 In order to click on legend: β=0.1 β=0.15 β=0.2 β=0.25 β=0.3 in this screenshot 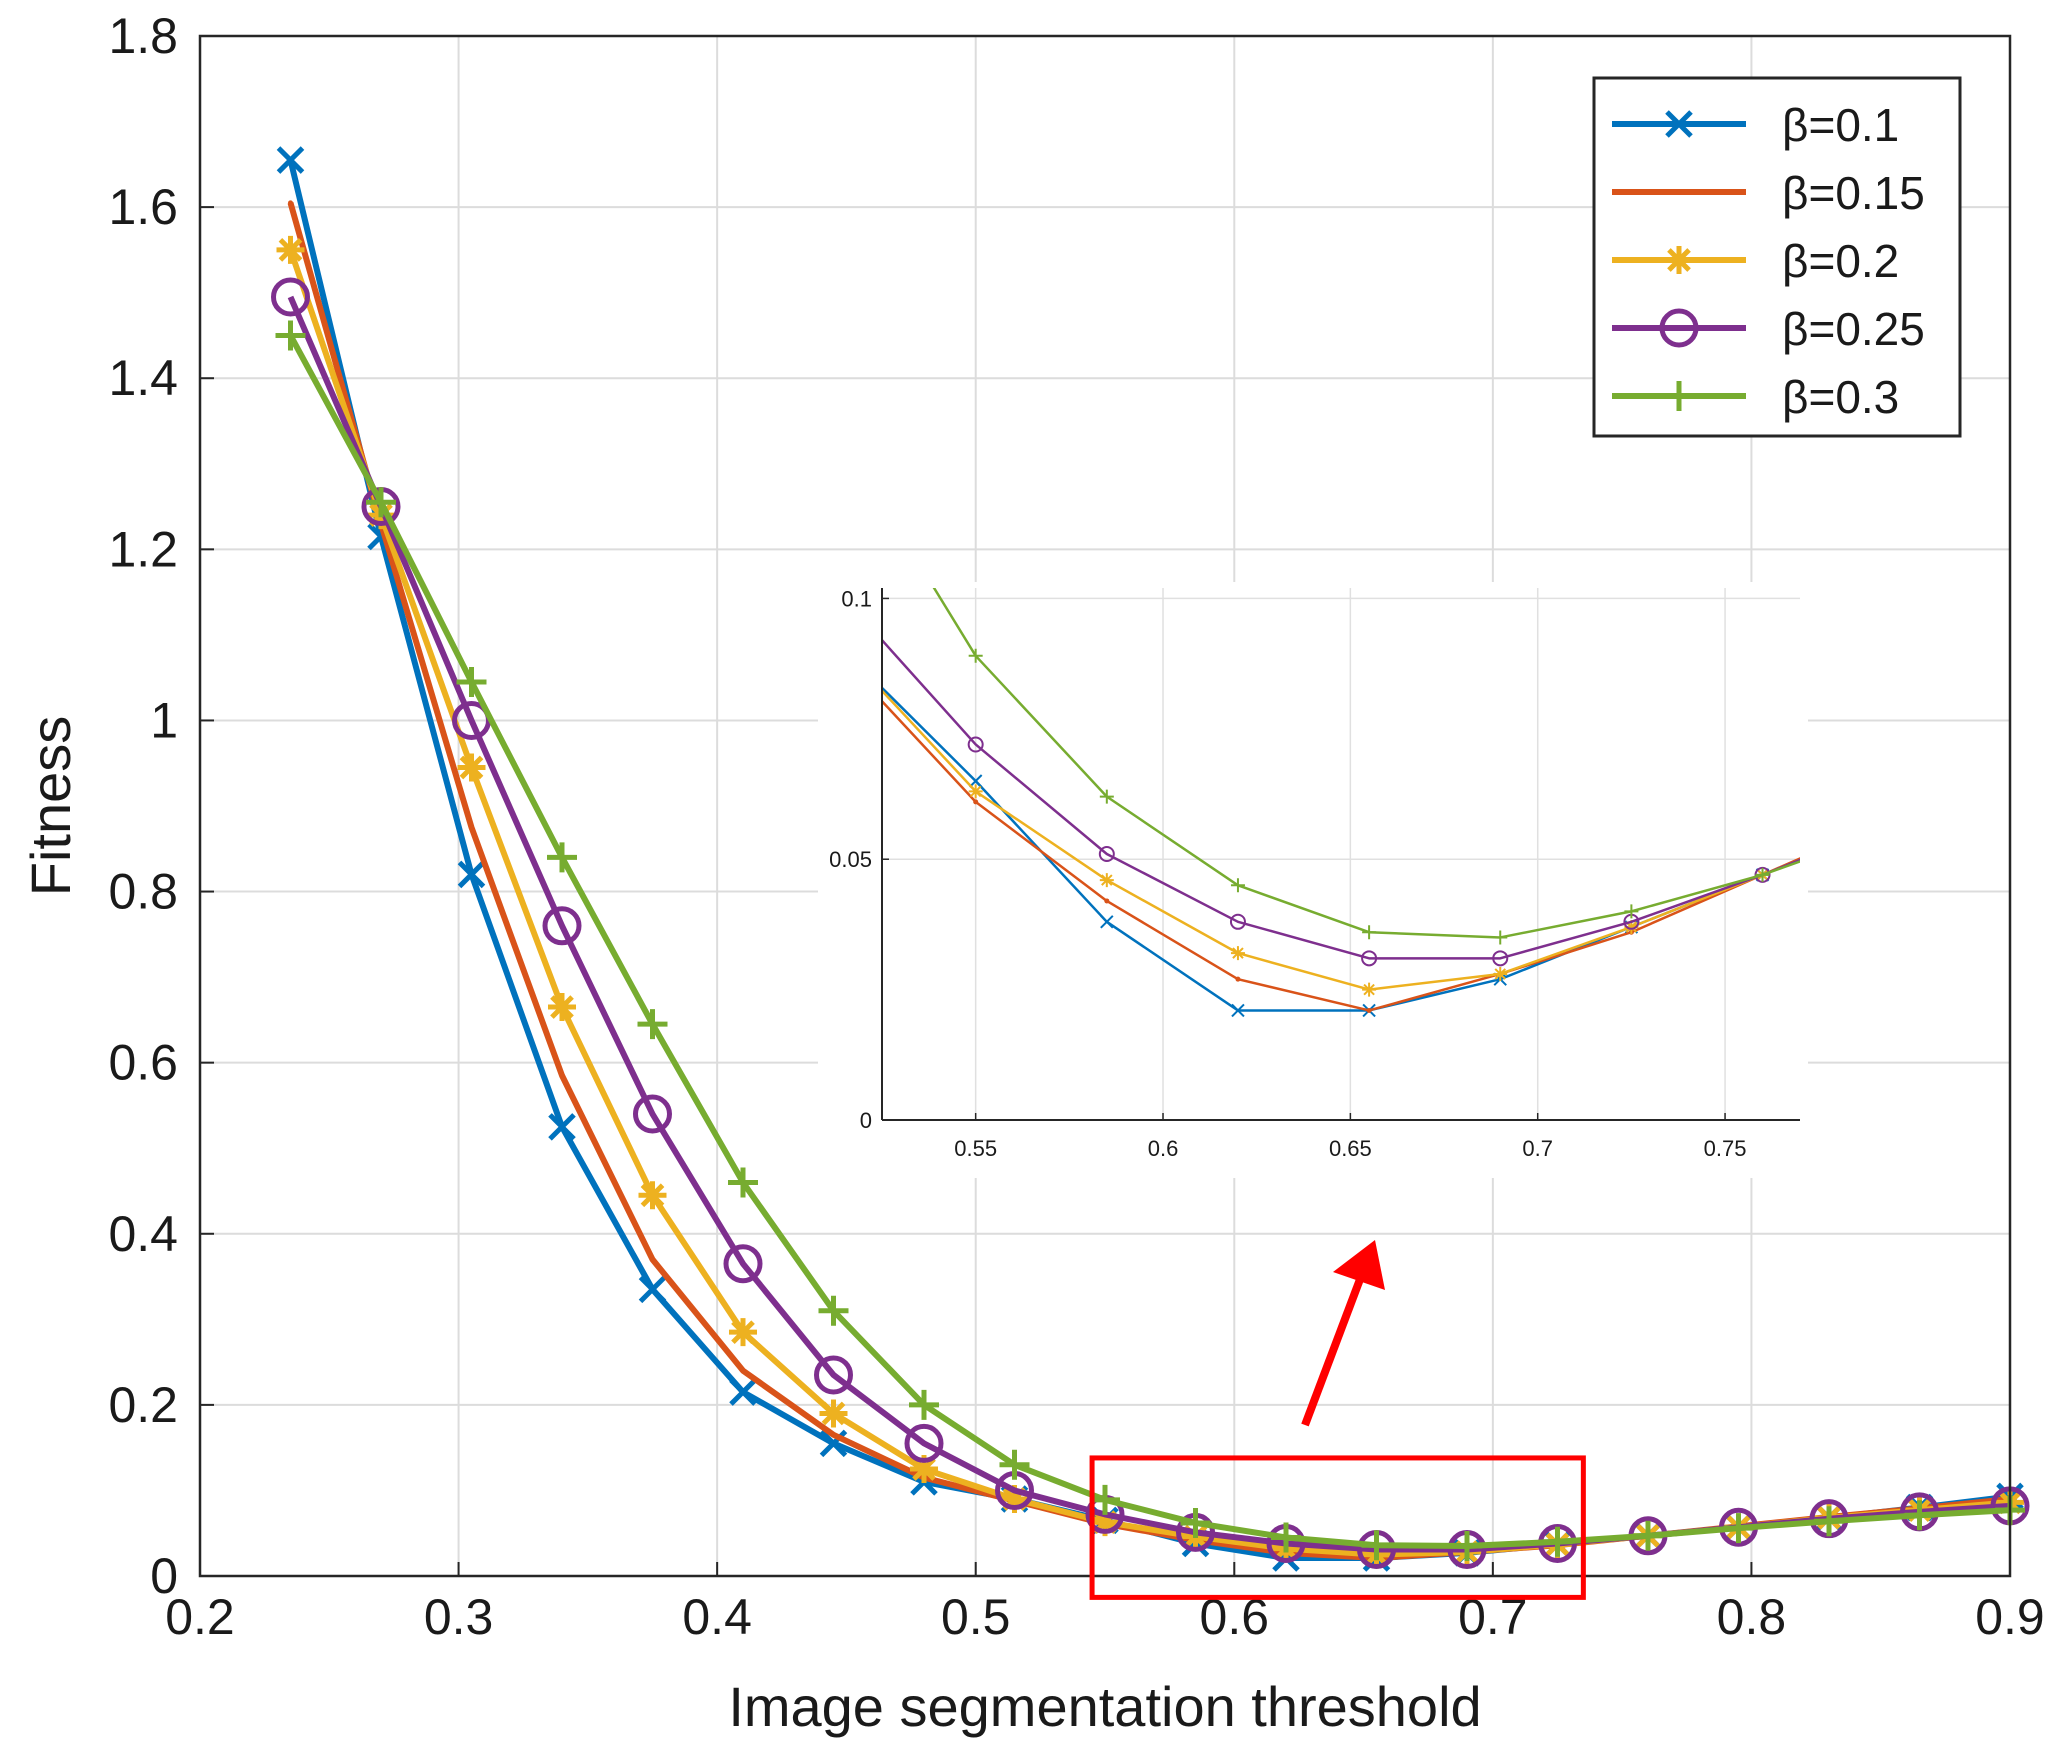, I will do `click(1777, 257)`.